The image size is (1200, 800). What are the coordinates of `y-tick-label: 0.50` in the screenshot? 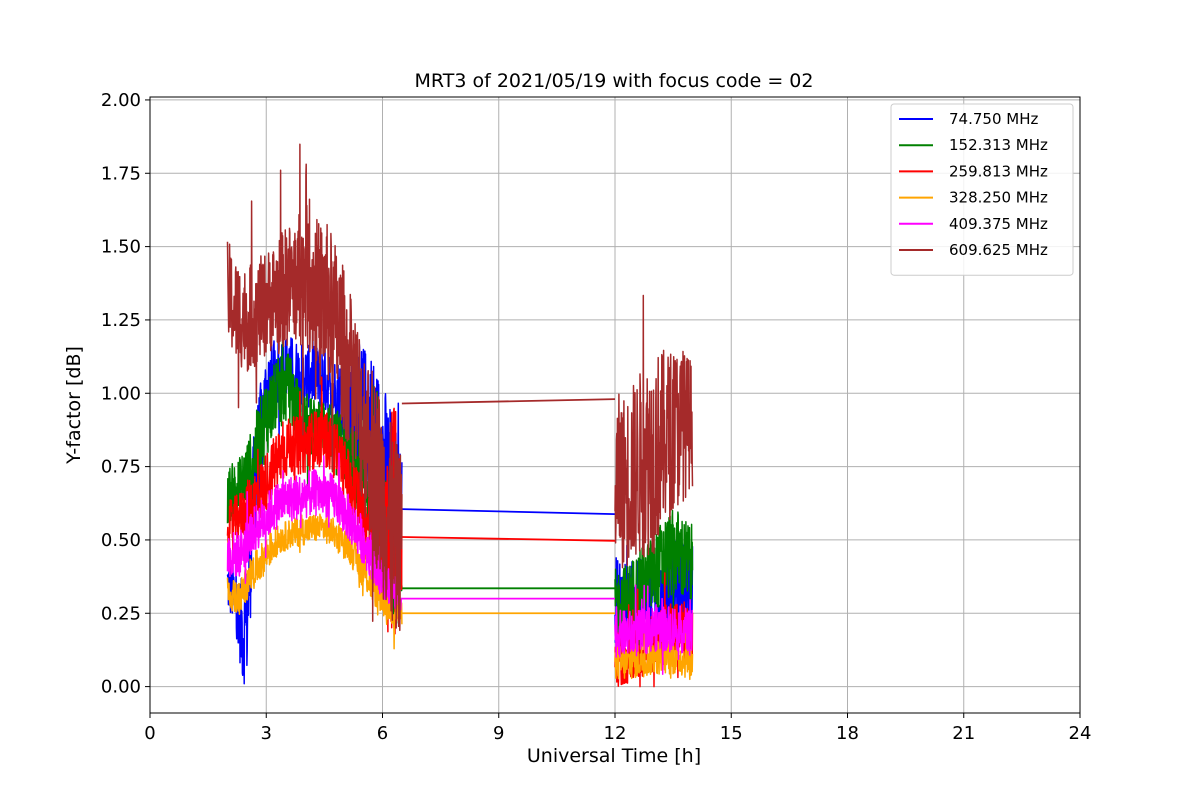 It's located at (121, 540).